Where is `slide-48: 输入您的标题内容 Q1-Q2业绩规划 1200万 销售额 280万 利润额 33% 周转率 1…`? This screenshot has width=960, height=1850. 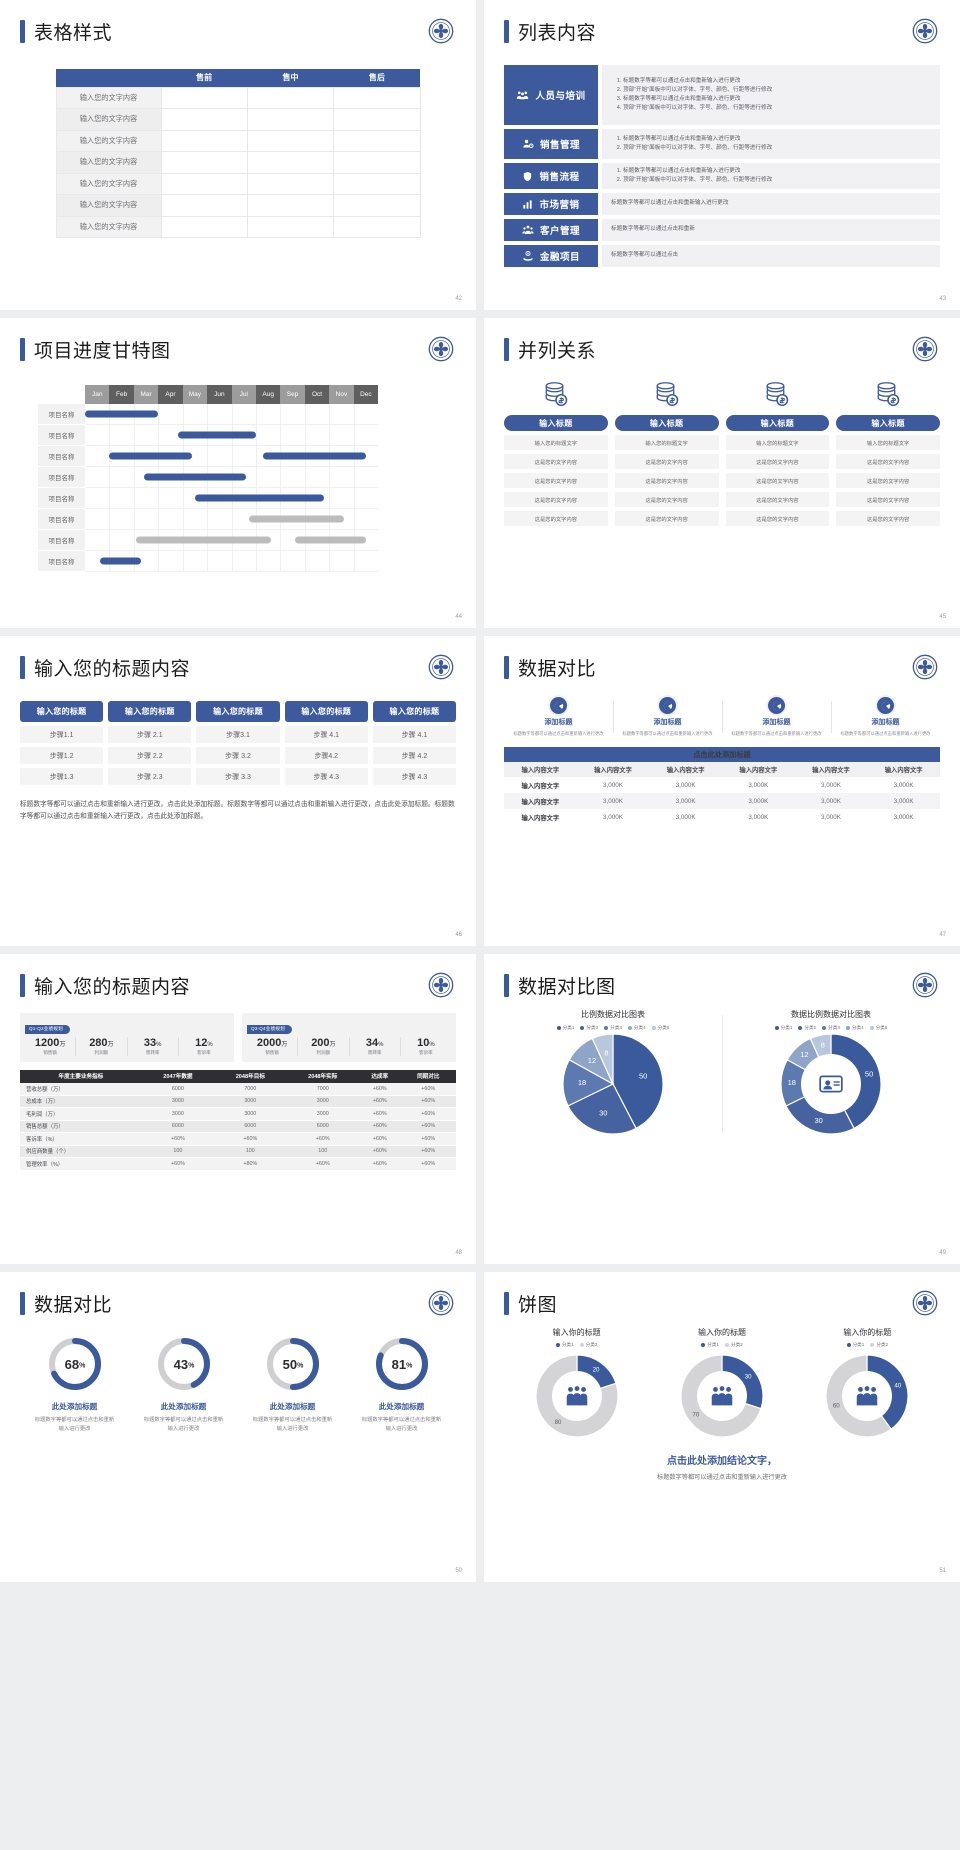
slide-48: 输入您的标题内容 Q1-Q2业绩规划 1200万 销售额 280万 利润额 33% 周转率 1… is located at coordinates (238, 1109).